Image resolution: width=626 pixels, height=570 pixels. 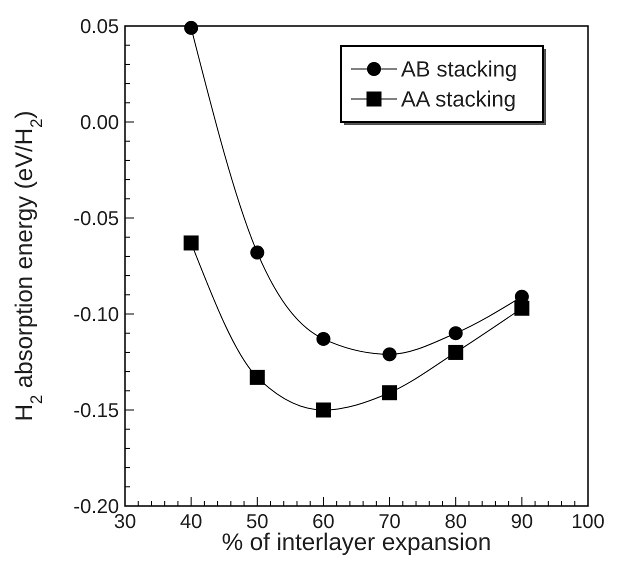 What do you see at coordinates (99, 123) in the screenshot?
I see `y-tick-label: 0.00` at bounding box center [99, 123].